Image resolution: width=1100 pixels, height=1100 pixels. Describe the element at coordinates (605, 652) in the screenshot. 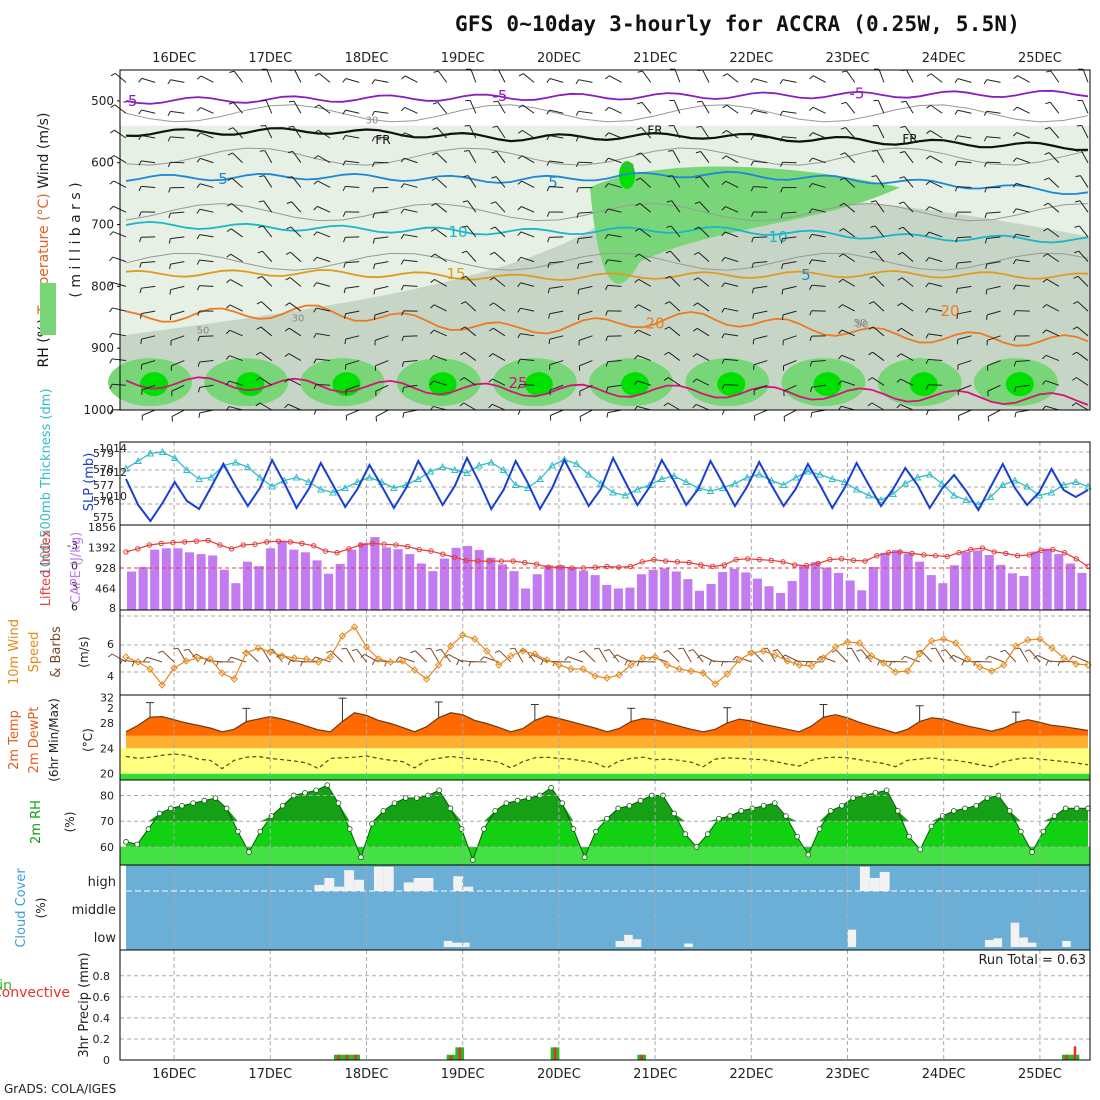

I see `wind10m-frame` at that location.